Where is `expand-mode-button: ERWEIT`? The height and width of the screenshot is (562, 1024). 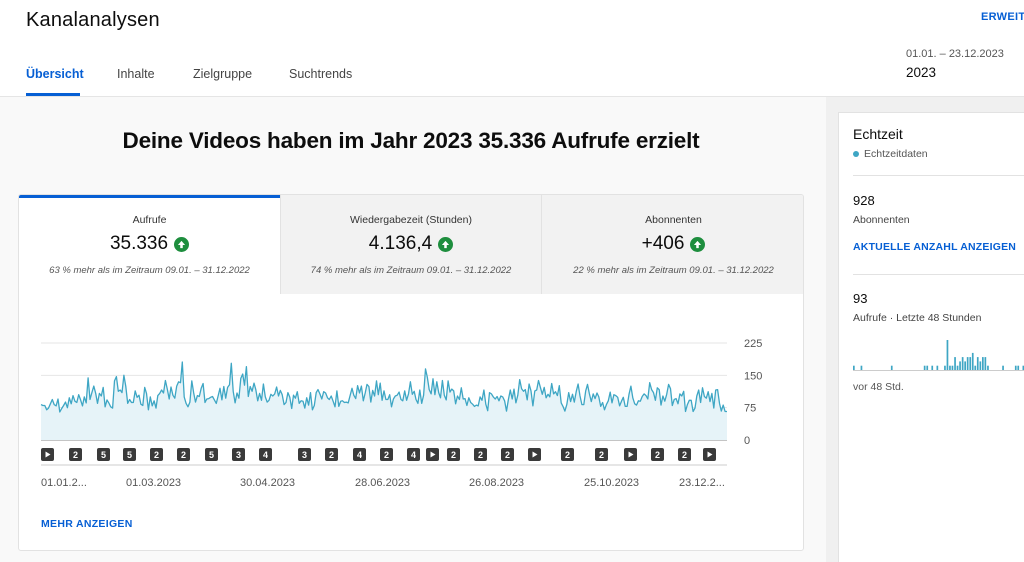 expand-mode-button: ERWEIT is located at coordinates (1002, 17).